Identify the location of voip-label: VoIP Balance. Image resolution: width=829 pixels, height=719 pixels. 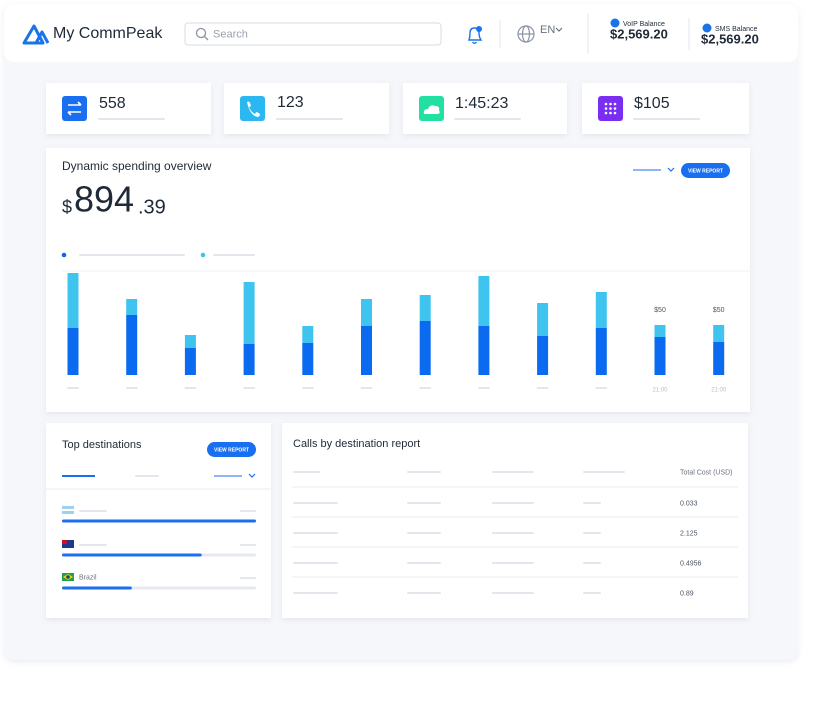
(644, 24).